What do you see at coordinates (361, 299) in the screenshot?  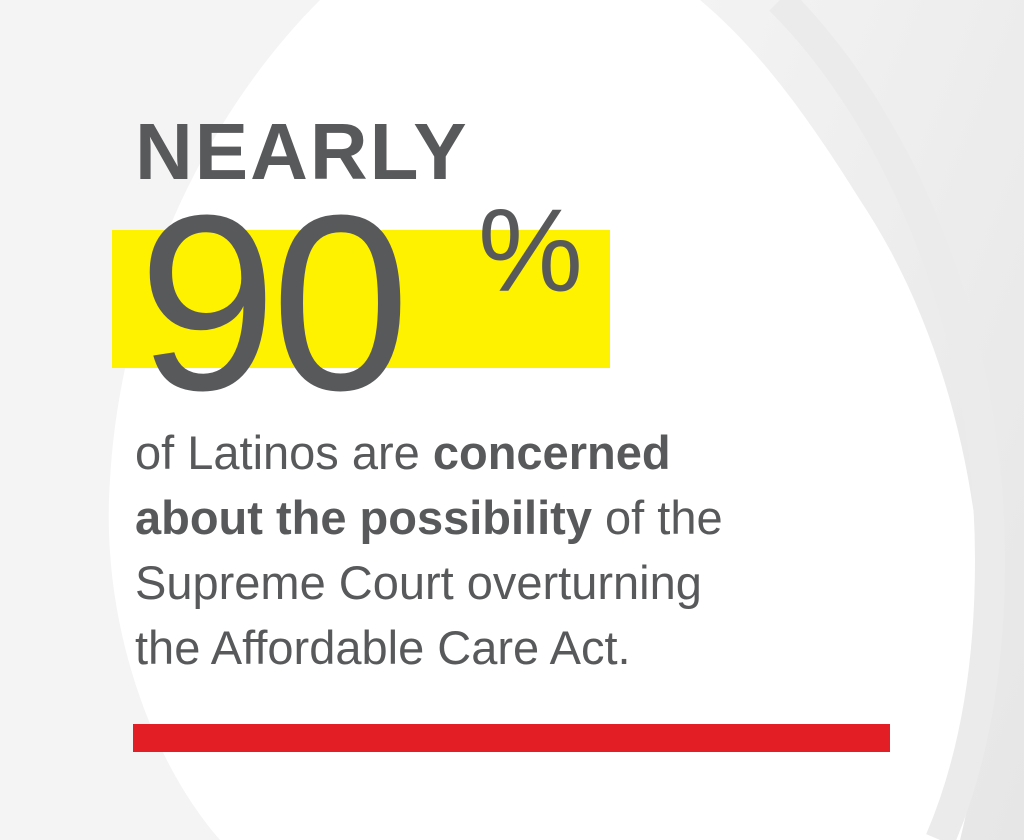 I see `highlight-box` at bounding box center [361, 299].